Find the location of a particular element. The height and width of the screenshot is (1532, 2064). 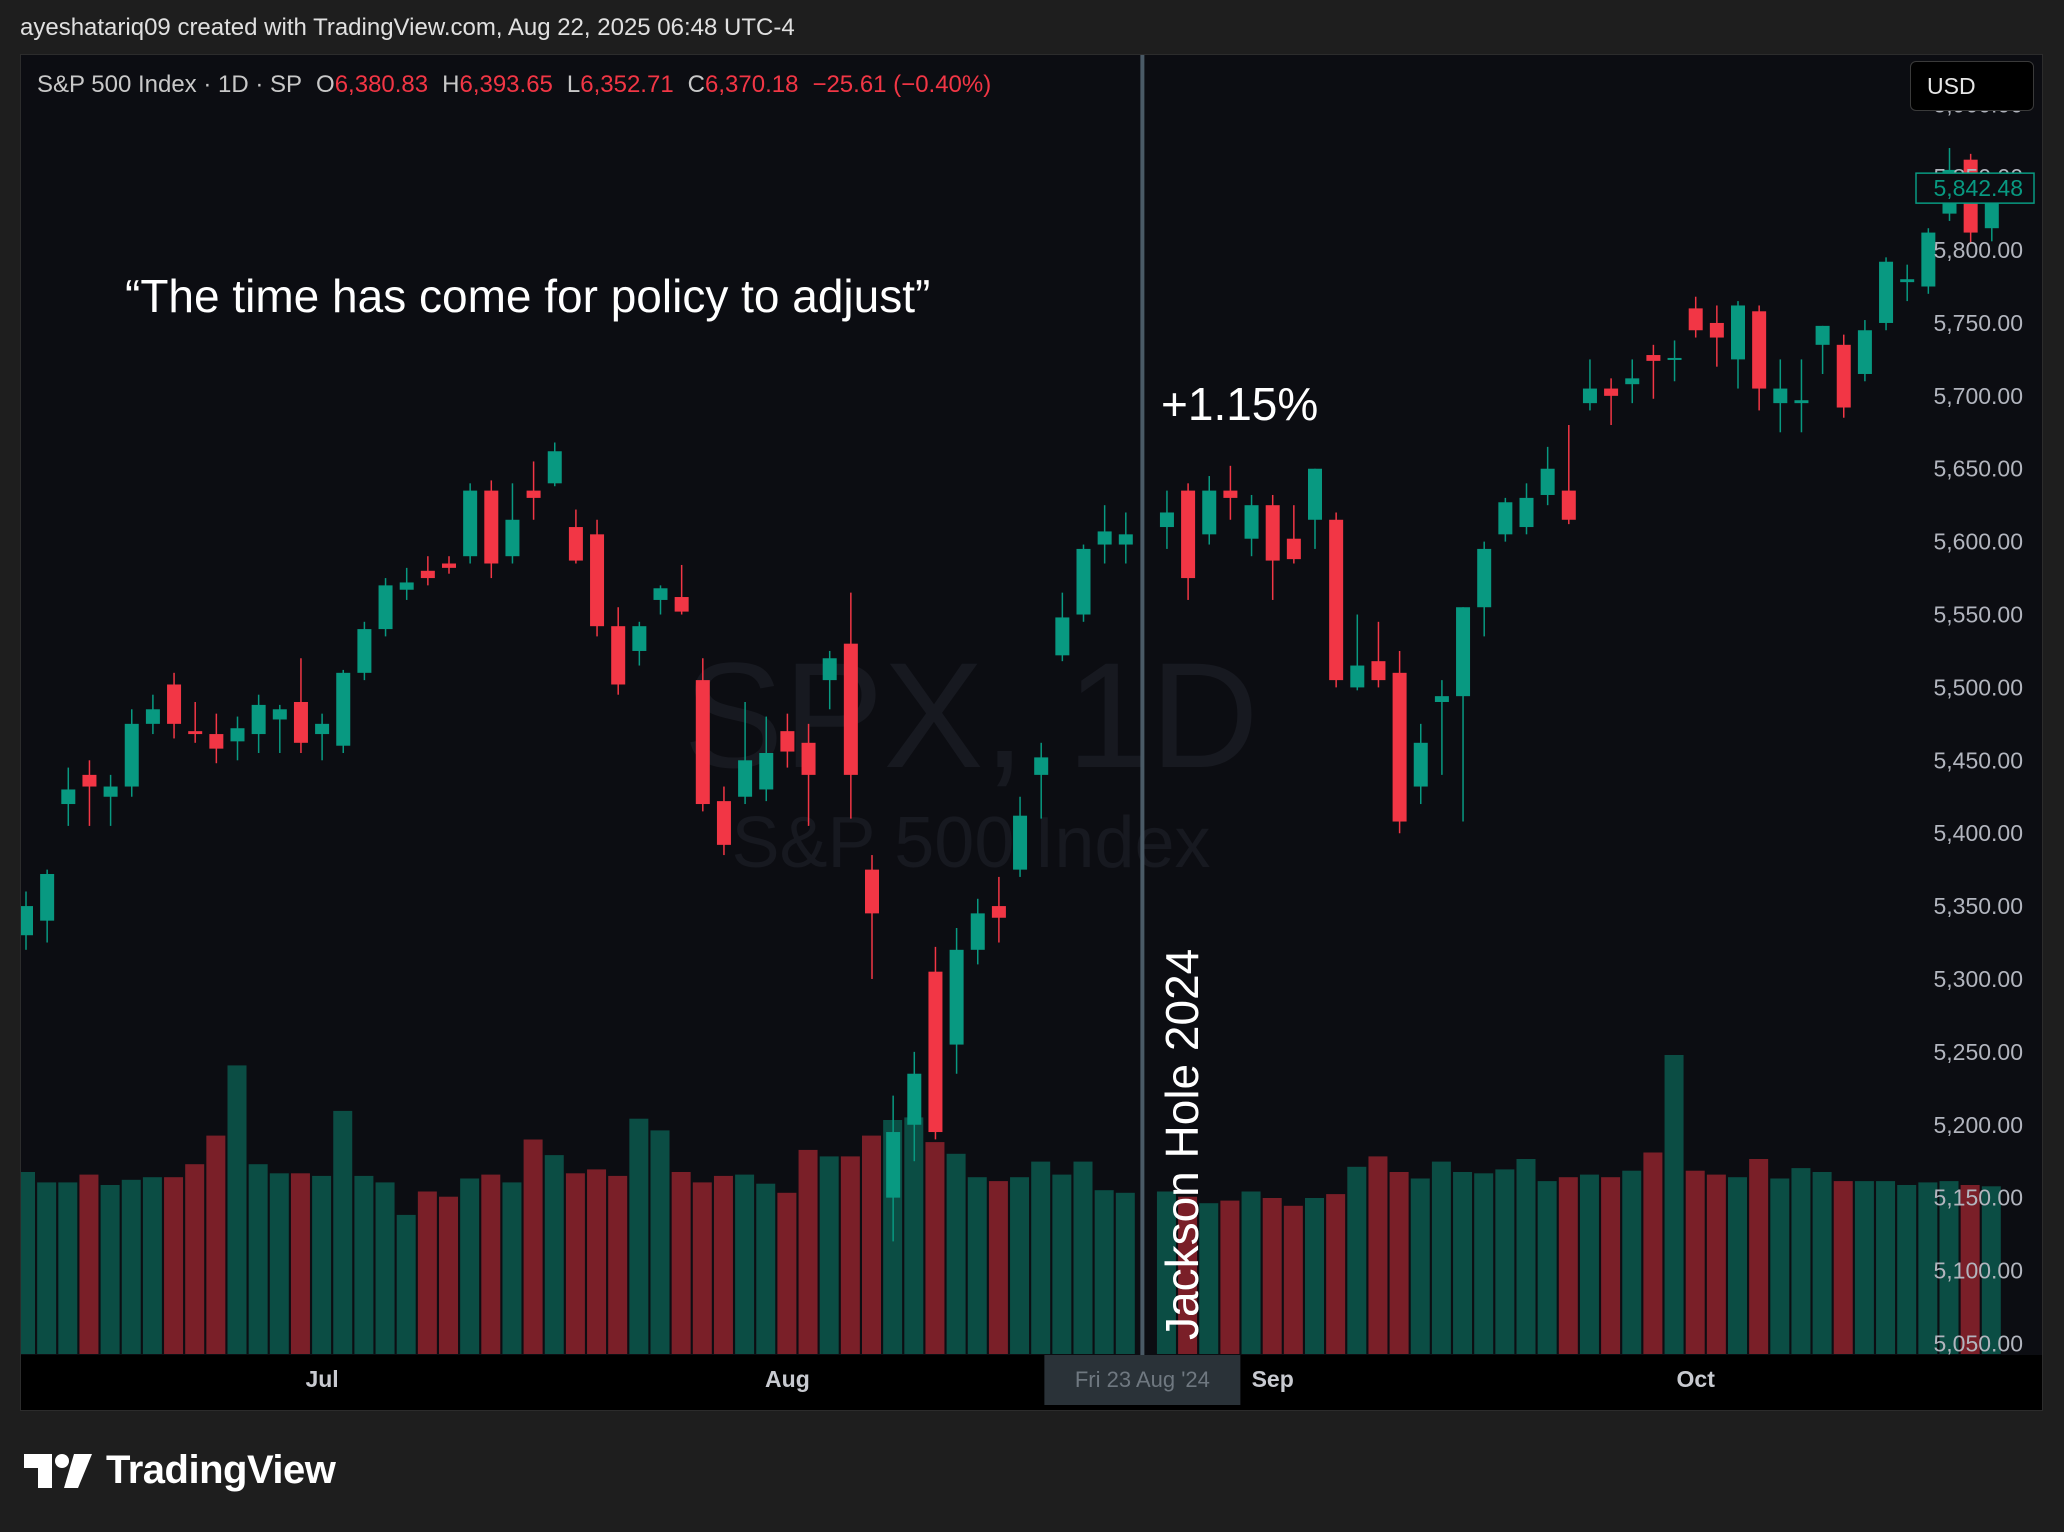

high-label: H is located at coordinates (451, 84).